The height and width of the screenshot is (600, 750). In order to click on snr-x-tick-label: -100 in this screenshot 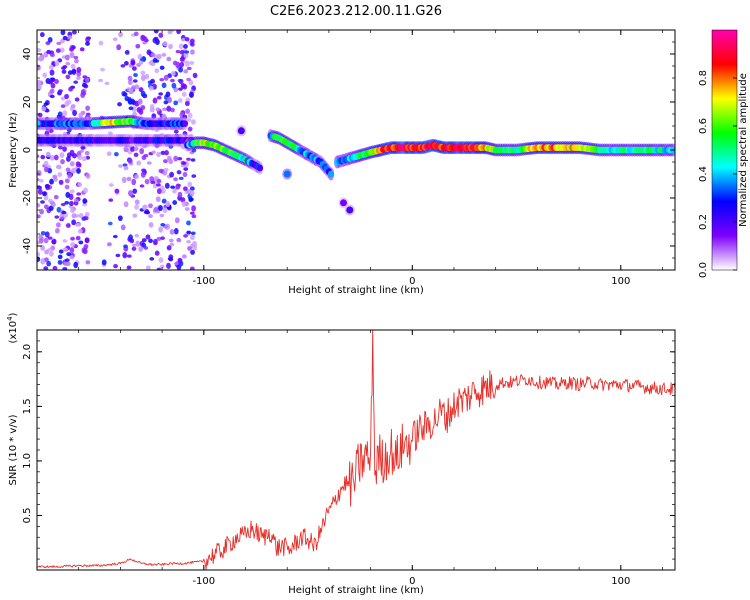, I will do `click(203, 581)`.